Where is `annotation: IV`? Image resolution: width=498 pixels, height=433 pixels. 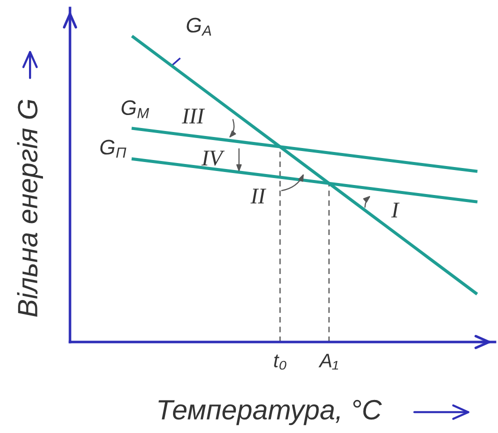
annotation: IV is located at coordinates (213, 158).